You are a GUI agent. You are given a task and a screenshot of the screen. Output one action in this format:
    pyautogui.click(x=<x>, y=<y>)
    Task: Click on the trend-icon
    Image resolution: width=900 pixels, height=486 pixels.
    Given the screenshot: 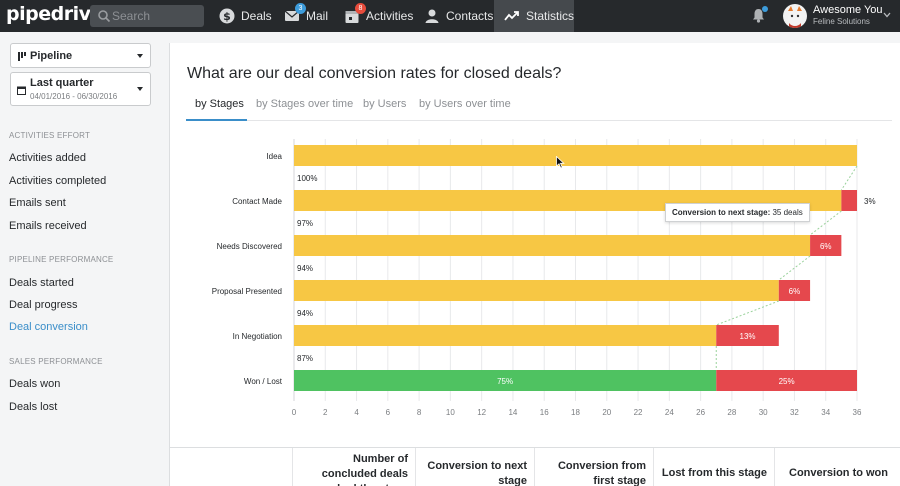 What is the action you would take?
    pyautogui.click(x=511, y=16)
    